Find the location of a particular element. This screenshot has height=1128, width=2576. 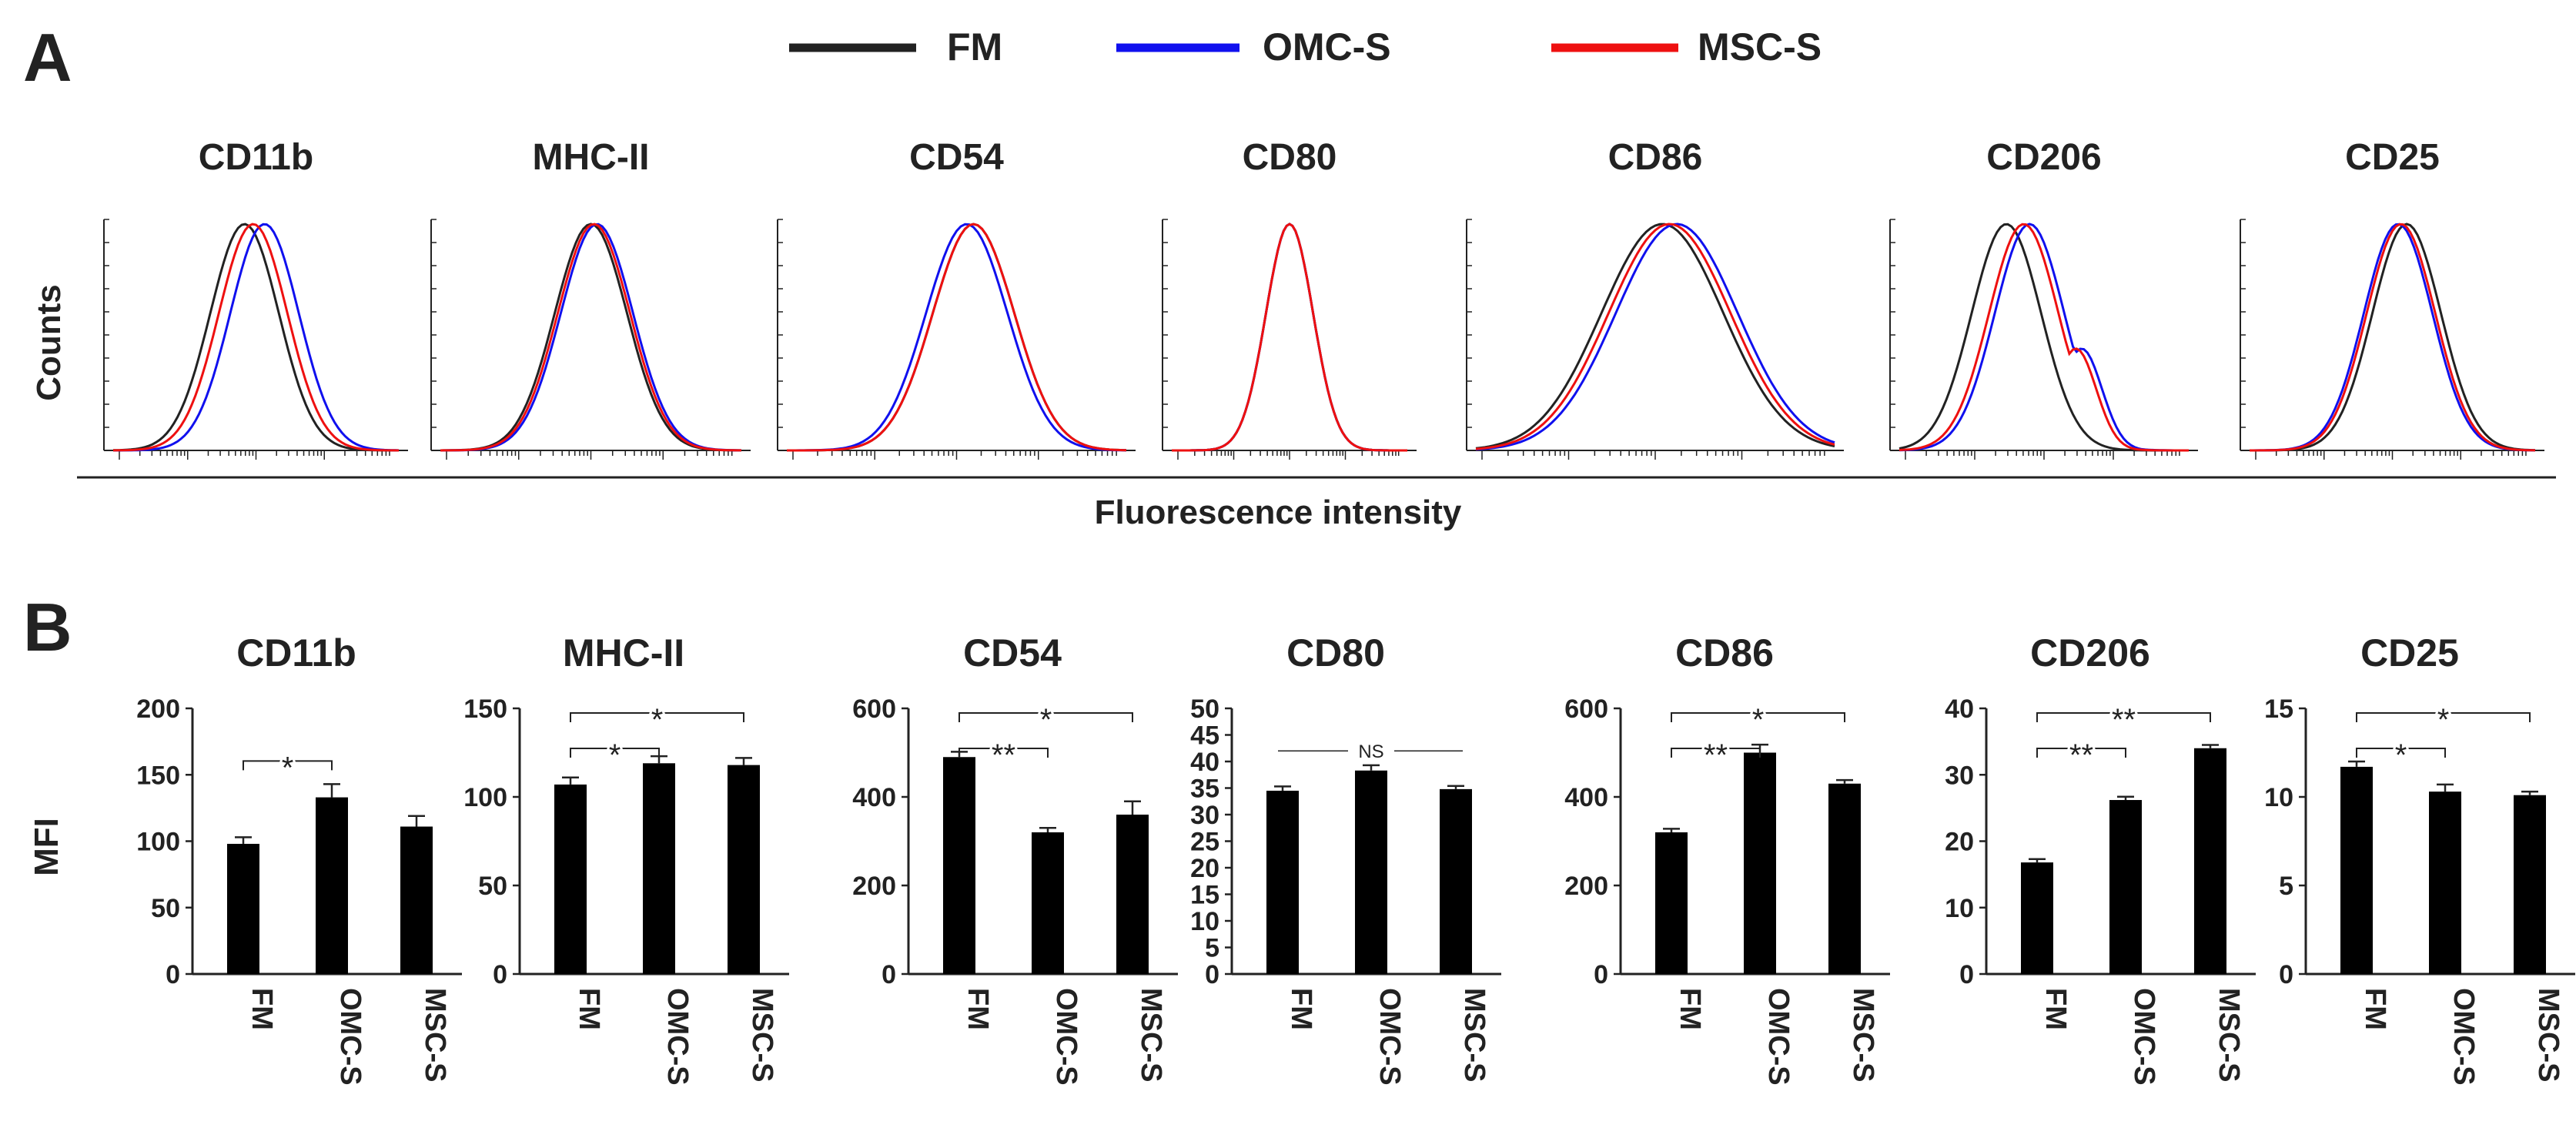

bar-cd206-omc-s is located at coordinates (2125, 887).